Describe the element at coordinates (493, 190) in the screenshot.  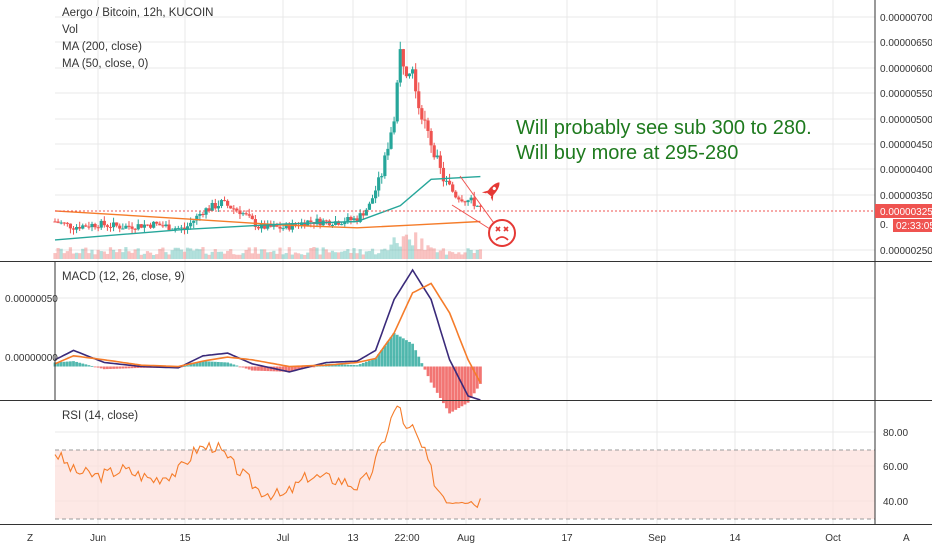
I see `rocket-icon` at that location.